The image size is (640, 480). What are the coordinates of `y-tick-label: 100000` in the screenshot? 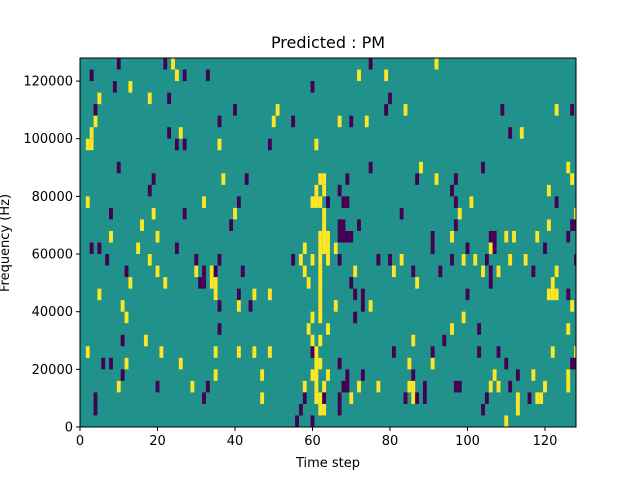 It's located at (48, 139).